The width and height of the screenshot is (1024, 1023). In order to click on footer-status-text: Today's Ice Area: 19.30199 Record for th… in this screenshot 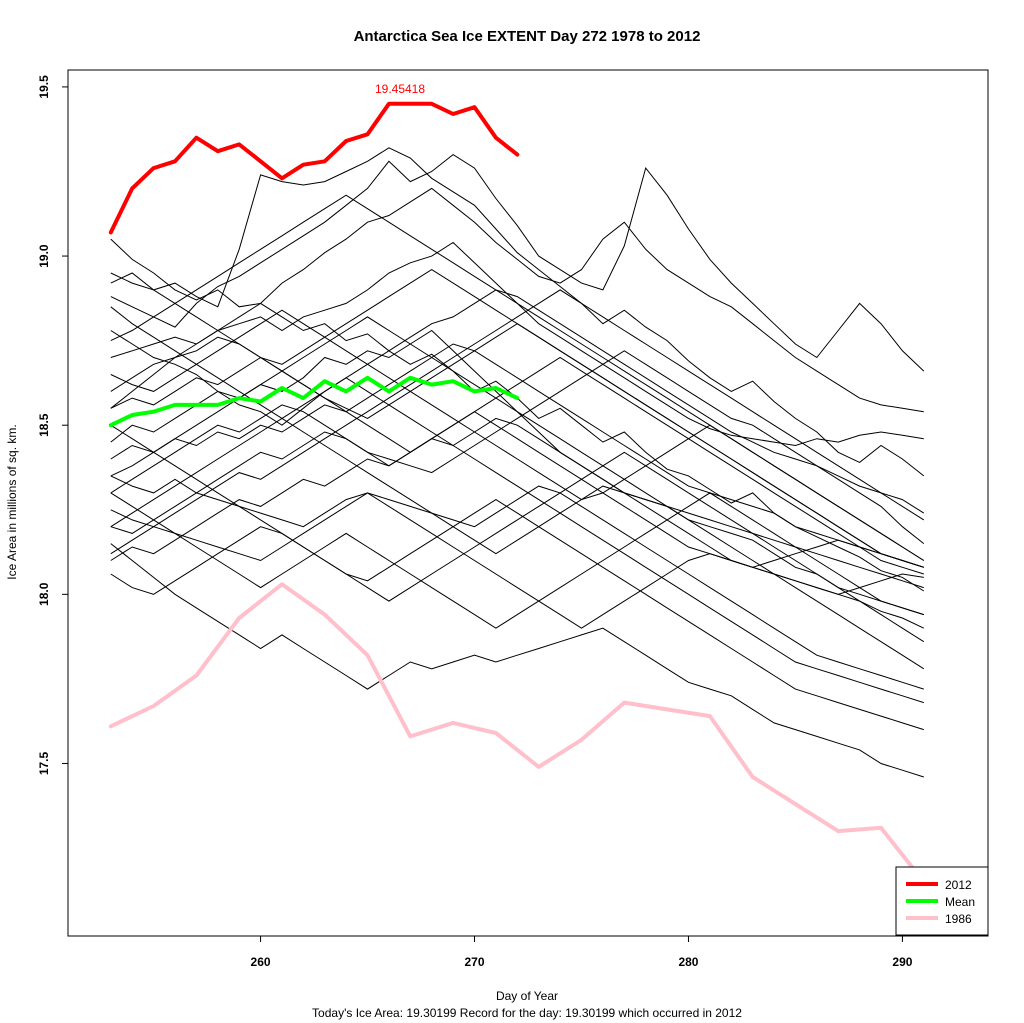, I will do `click(527, 1013)`.